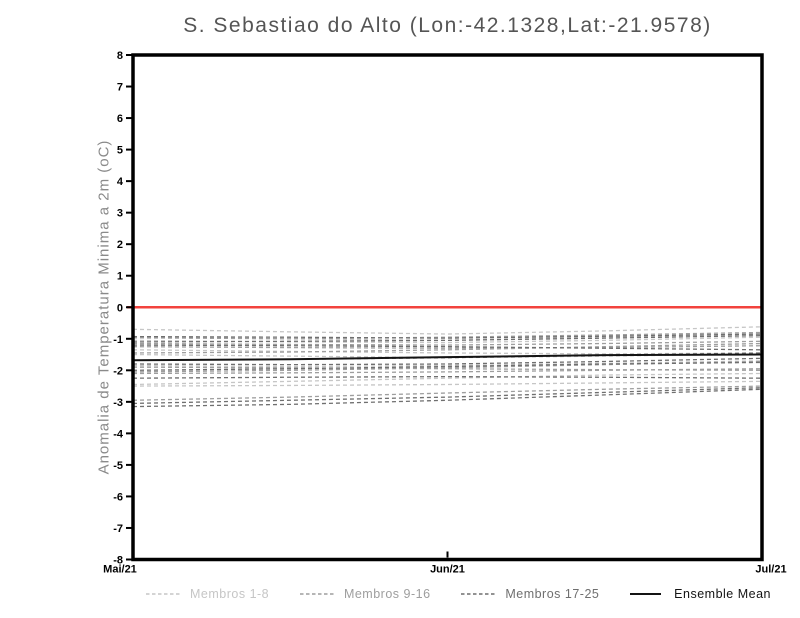  Describe the element at coordinates (120, 182) in the screenshot. I see `y-tick-label: 4` at that location.